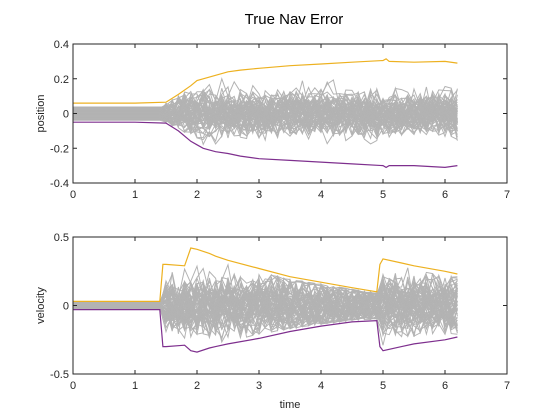 The height and width of the screenshot is (420, 560). What do you see at coordinates (290, 405) in the screenshot?
I see `x-axis-label: time` at bounding box center [290, 405].